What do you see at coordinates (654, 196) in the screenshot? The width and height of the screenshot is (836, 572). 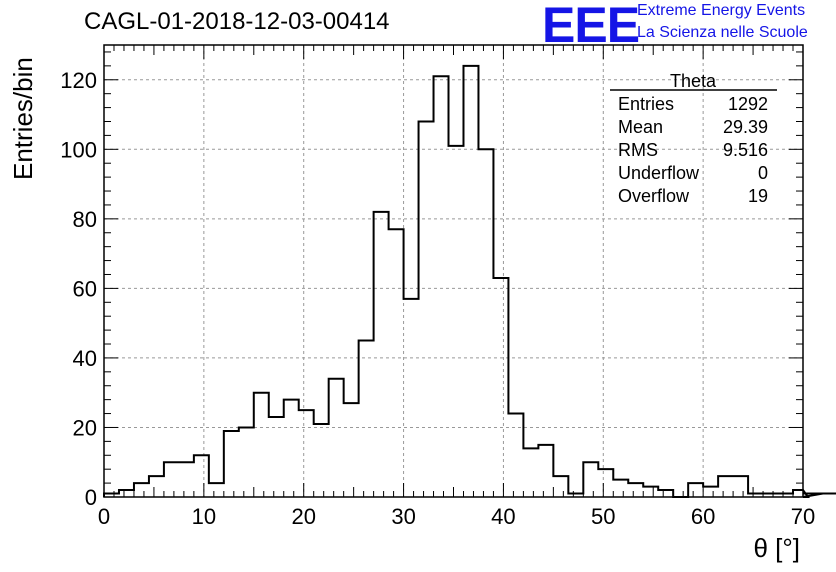 I see `stats-label-overflow: Overflow` at bounding box center [654, 196].